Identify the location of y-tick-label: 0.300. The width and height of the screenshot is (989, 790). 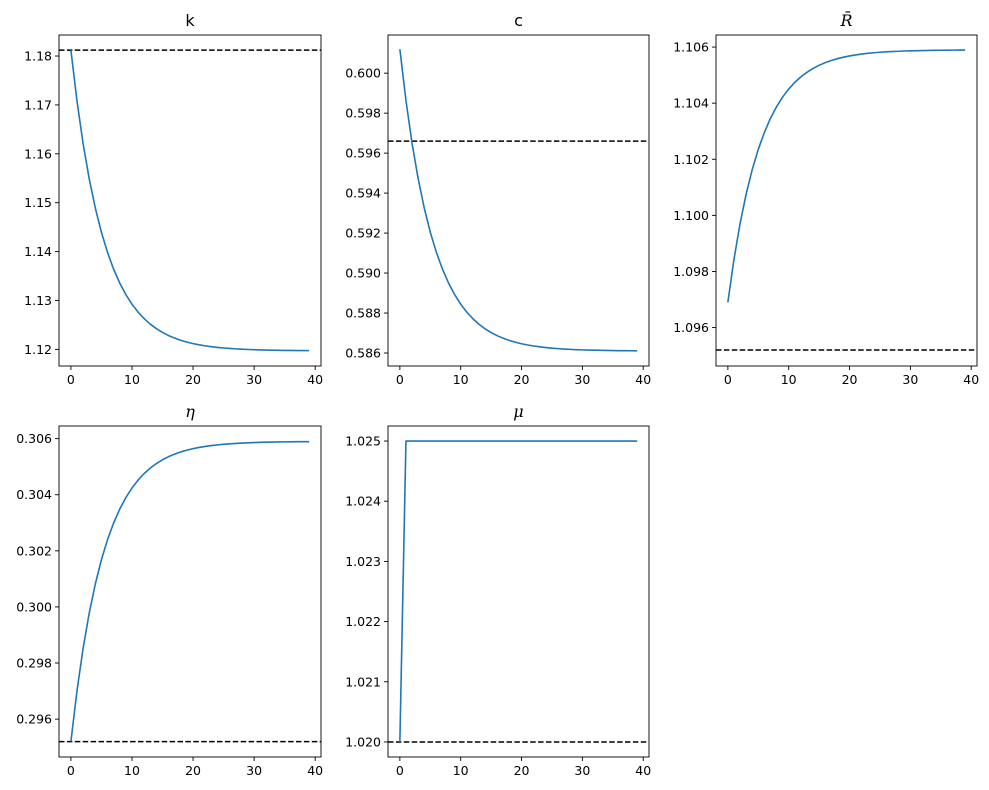
(34, 606).